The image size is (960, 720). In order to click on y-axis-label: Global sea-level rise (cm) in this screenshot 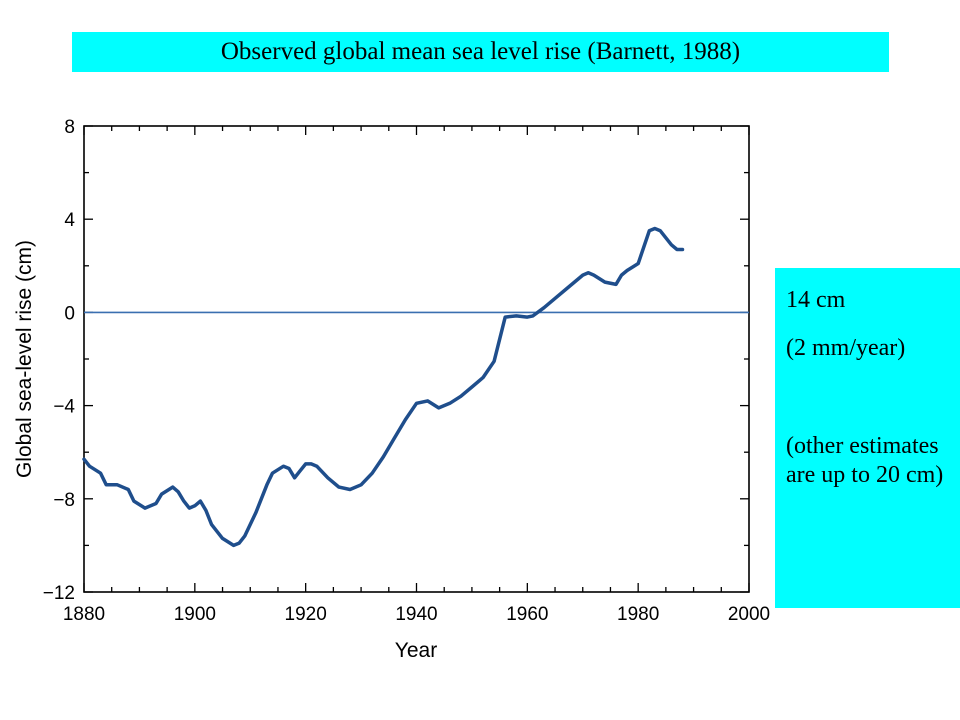, I will do `click(24, 359)`.